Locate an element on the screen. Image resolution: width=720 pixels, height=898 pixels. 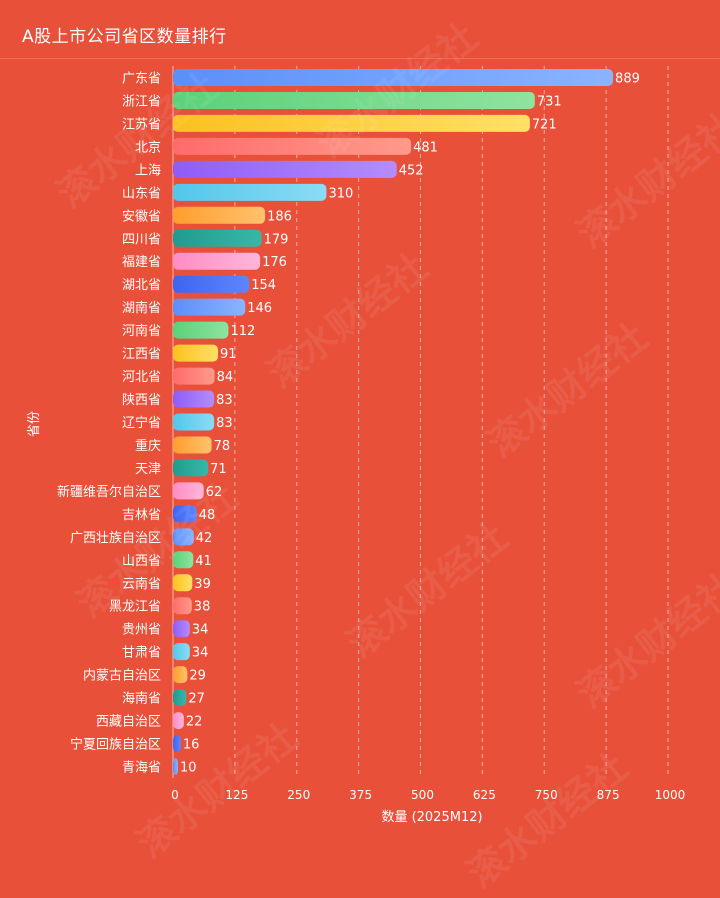
y-tick-label: 天津 is located at coordinates (148, 469).